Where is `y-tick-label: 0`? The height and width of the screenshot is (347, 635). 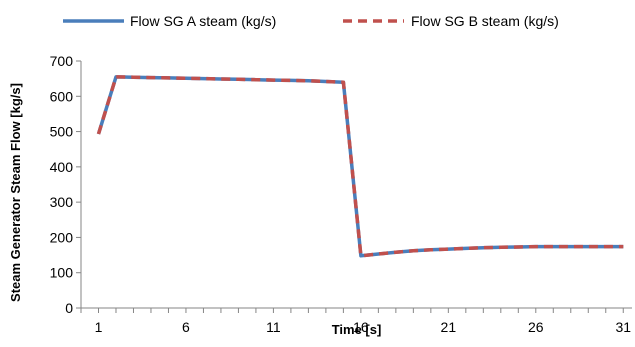
y-tick-label: 0 is located at coordinates (69, 308).